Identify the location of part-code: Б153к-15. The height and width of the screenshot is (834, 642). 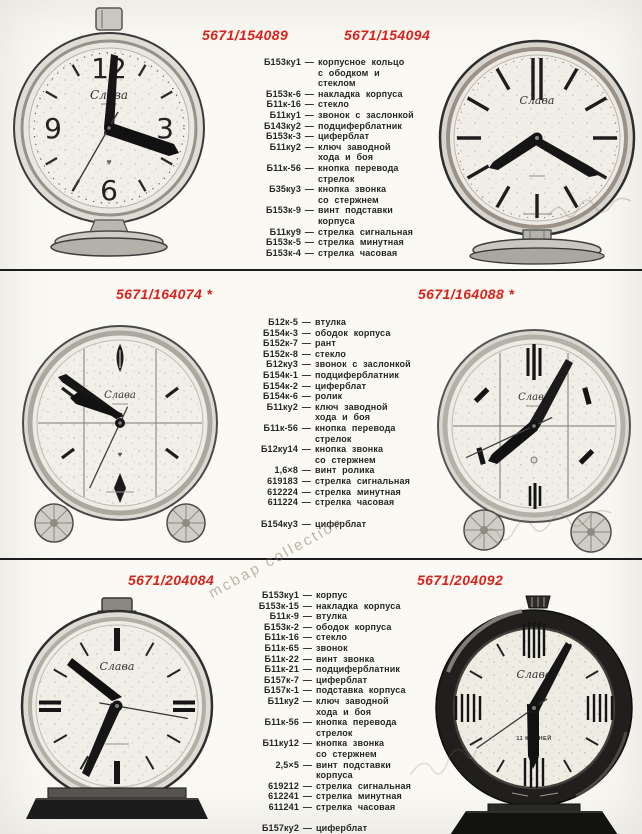
(278, 605).